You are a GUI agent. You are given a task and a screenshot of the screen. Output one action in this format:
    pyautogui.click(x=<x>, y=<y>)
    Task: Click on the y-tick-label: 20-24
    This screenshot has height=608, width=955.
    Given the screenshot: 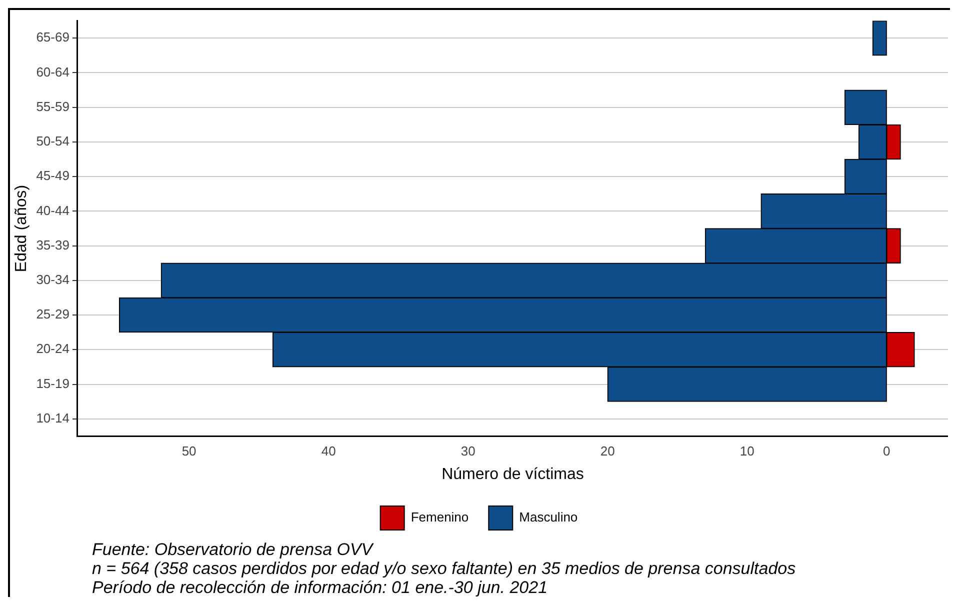 What is the action you would take?
    pyautogui.click(x=53, y=348)
    